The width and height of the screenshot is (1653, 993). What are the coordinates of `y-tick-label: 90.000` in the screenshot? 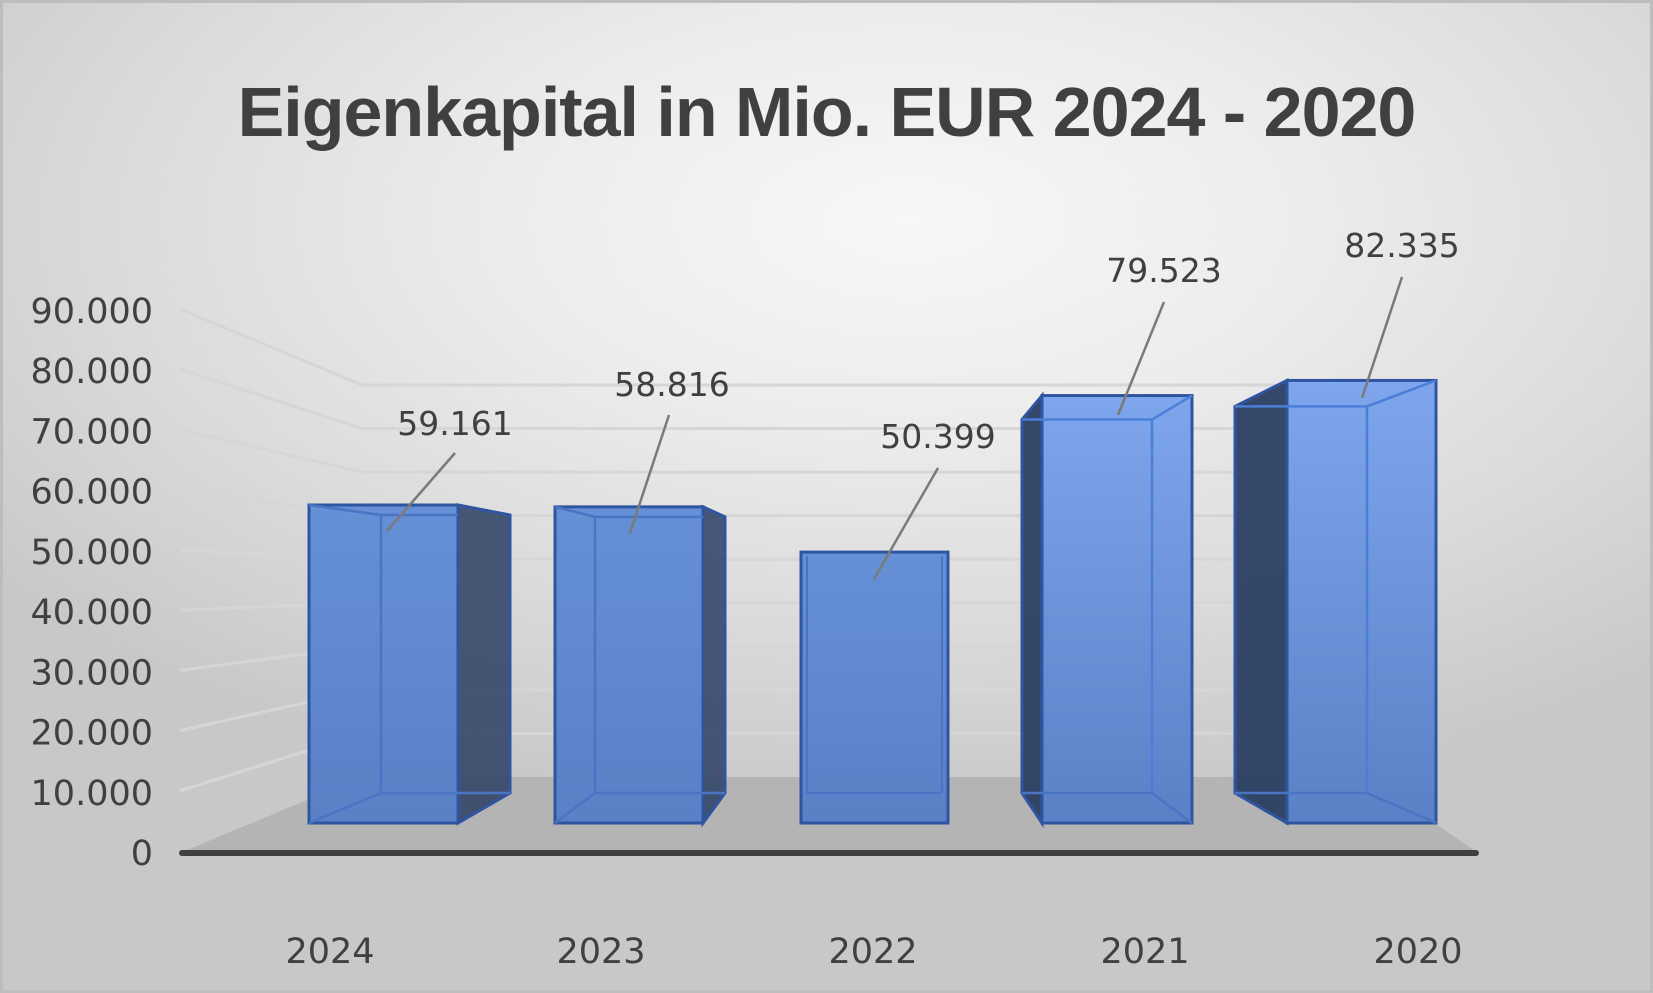 It's located at (92, 312).